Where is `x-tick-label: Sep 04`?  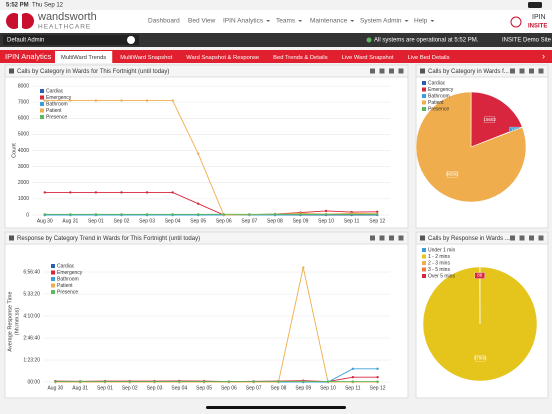 x-tick-label: Sep 04 is located at coordinates (179, 388).